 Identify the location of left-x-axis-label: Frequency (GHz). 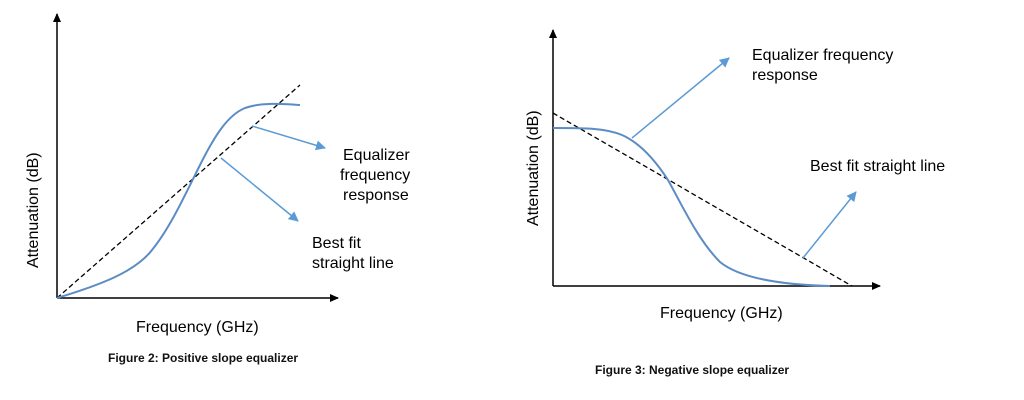
(197, 327).